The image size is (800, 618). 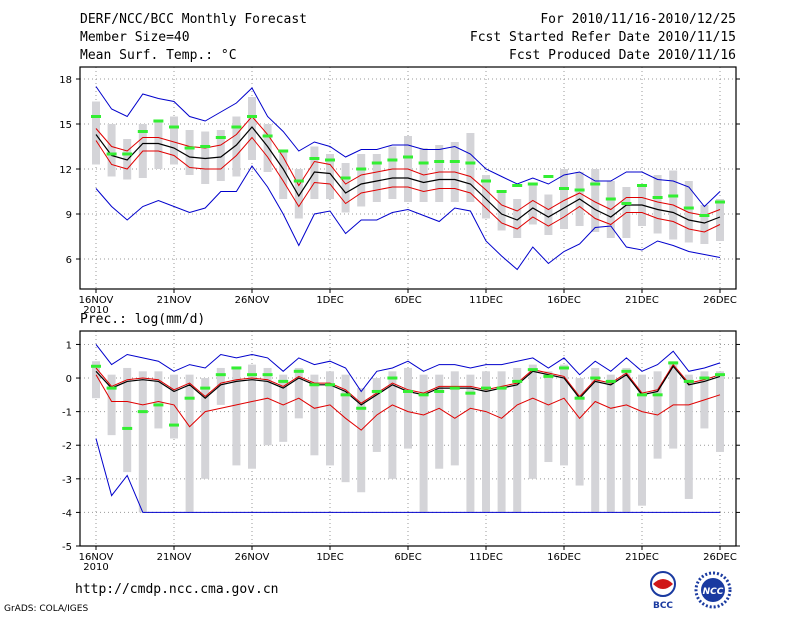 I want to click on bcc-logo-swirl, so click(x=663, y=584).